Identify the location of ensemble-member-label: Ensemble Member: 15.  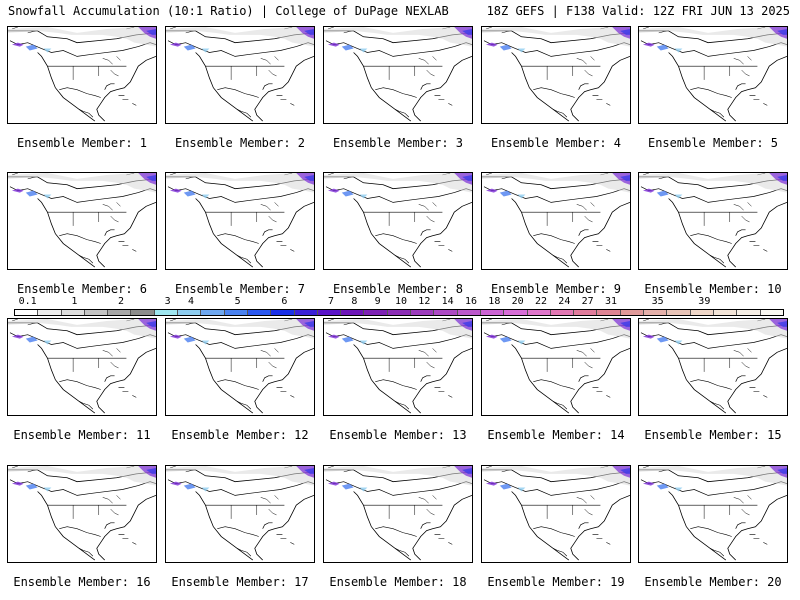
(713, 435).